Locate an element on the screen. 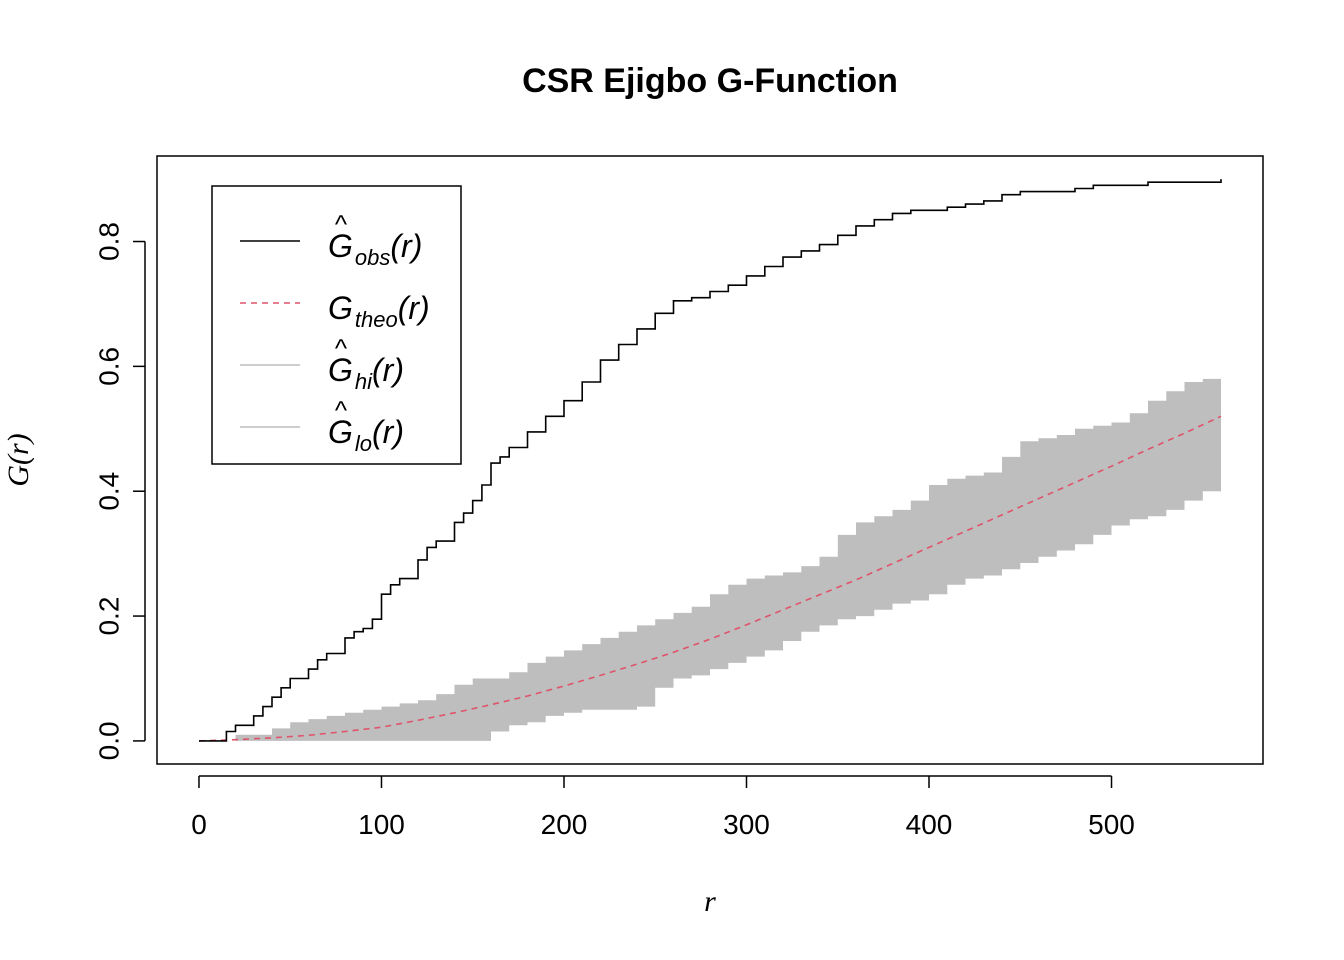  legend-label-hi: Ghi(r) is located at coordinates (366, 373).